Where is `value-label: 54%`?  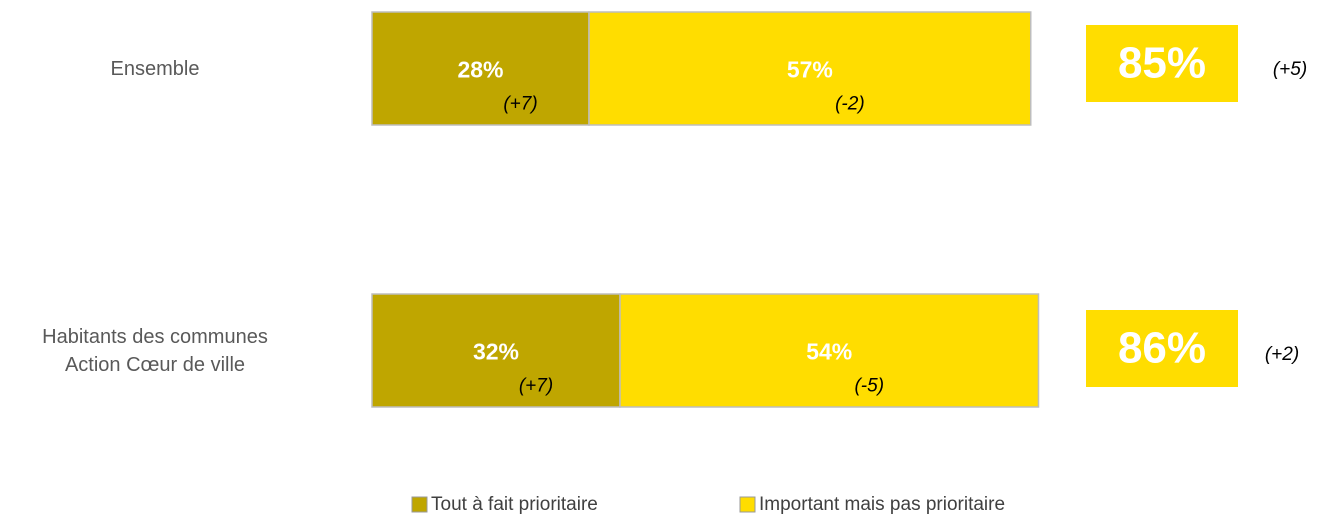 value-label: 54% is located at coordinates (829, 352).